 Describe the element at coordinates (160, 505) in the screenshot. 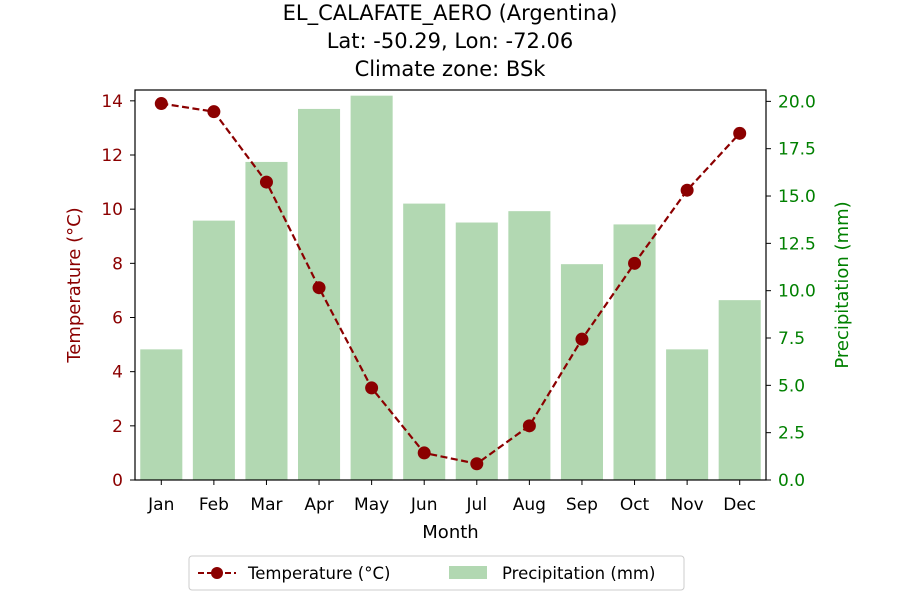

I see `x-tick-label-jan: Jan` at that location.